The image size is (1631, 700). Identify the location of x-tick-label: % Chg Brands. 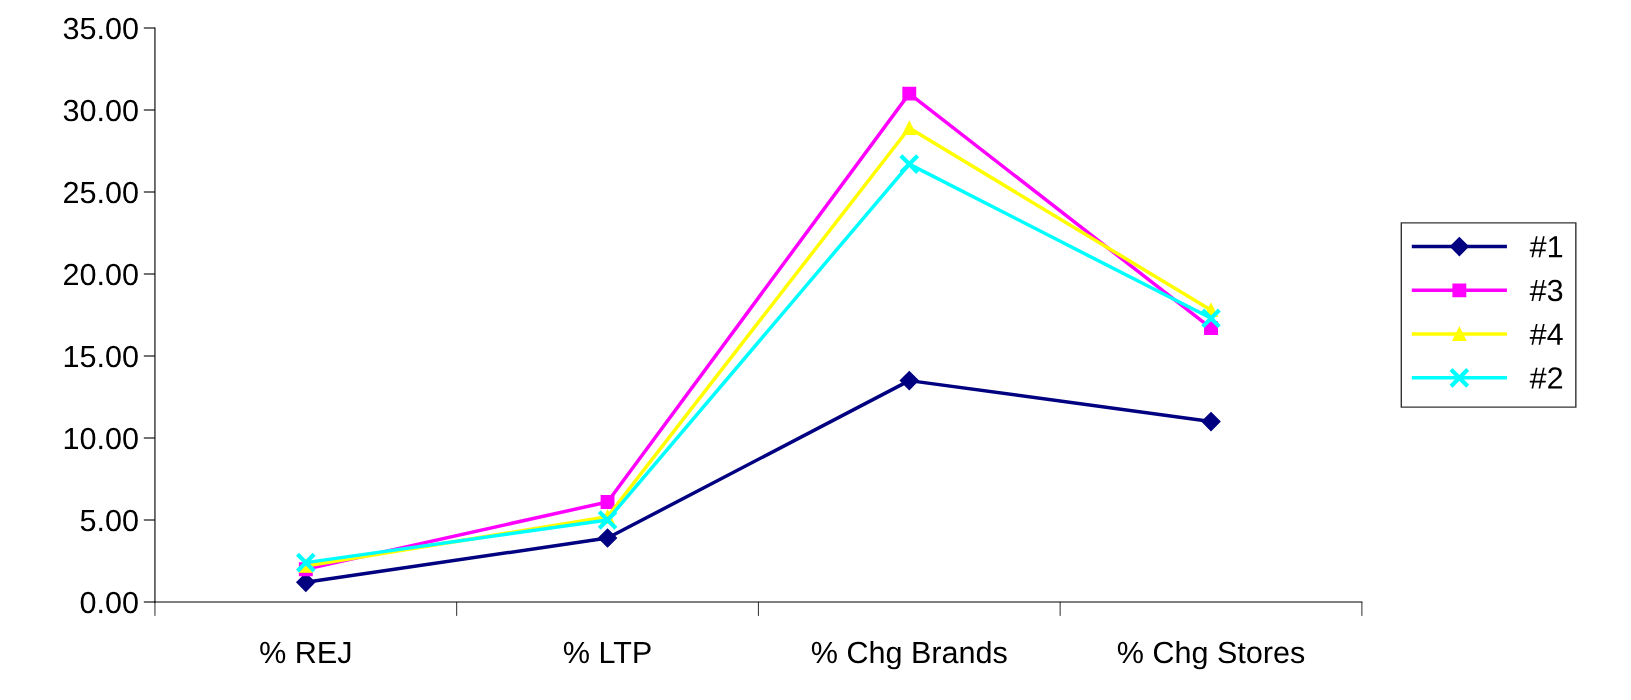
(909, 655).